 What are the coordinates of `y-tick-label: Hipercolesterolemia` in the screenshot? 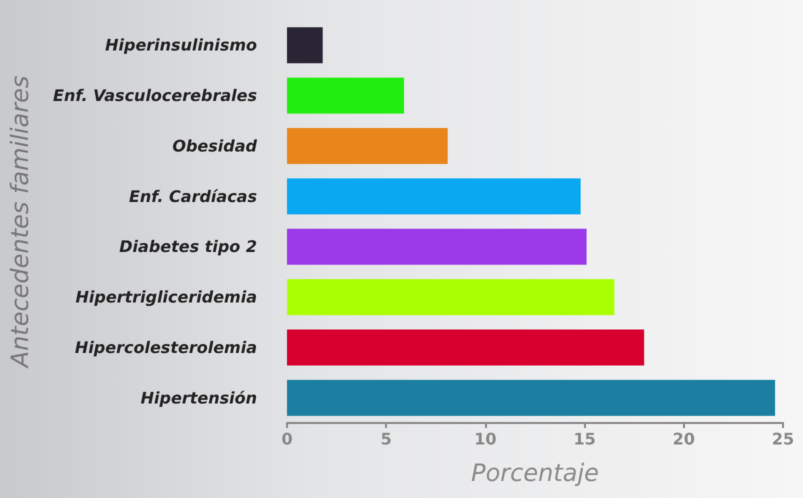 It's located at (165, 347).